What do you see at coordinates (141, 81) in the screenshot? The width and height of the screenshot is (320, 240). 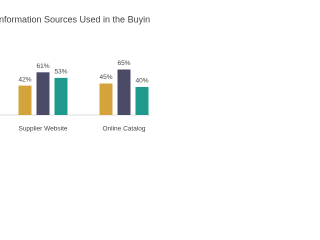 I see `data-label: 40%` at bounding box center [141, 81].